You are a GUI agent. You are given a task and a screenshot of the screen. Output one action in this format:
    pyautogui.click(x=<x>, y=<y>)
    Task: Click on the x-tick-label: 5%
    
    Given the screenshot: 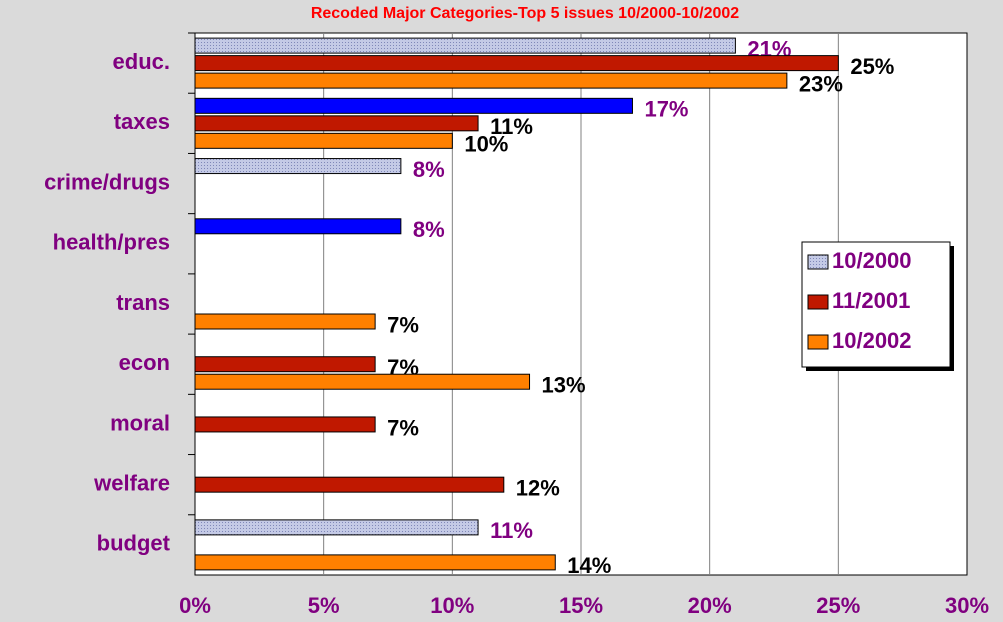 What is the action you would take?
    pyautogui.click(x=324, y=605)
    